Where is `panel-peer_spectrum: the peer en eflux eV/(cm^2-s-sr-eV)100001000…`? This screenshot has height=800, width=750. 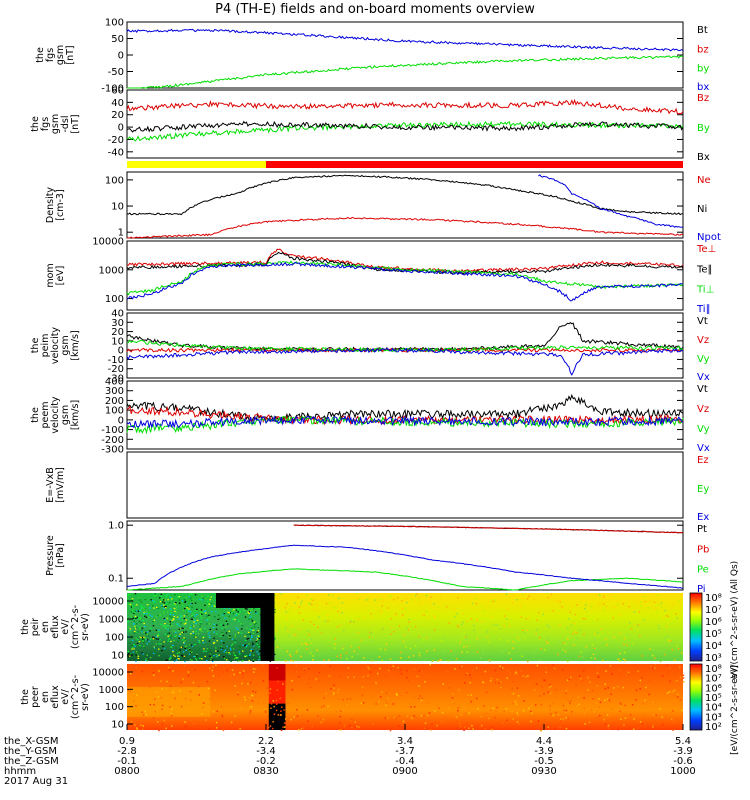 panel-peer_spectrum: the peer en eflux eV/(cm^2-s-sr-eV)100001000… is located at coordinates (371, 698).